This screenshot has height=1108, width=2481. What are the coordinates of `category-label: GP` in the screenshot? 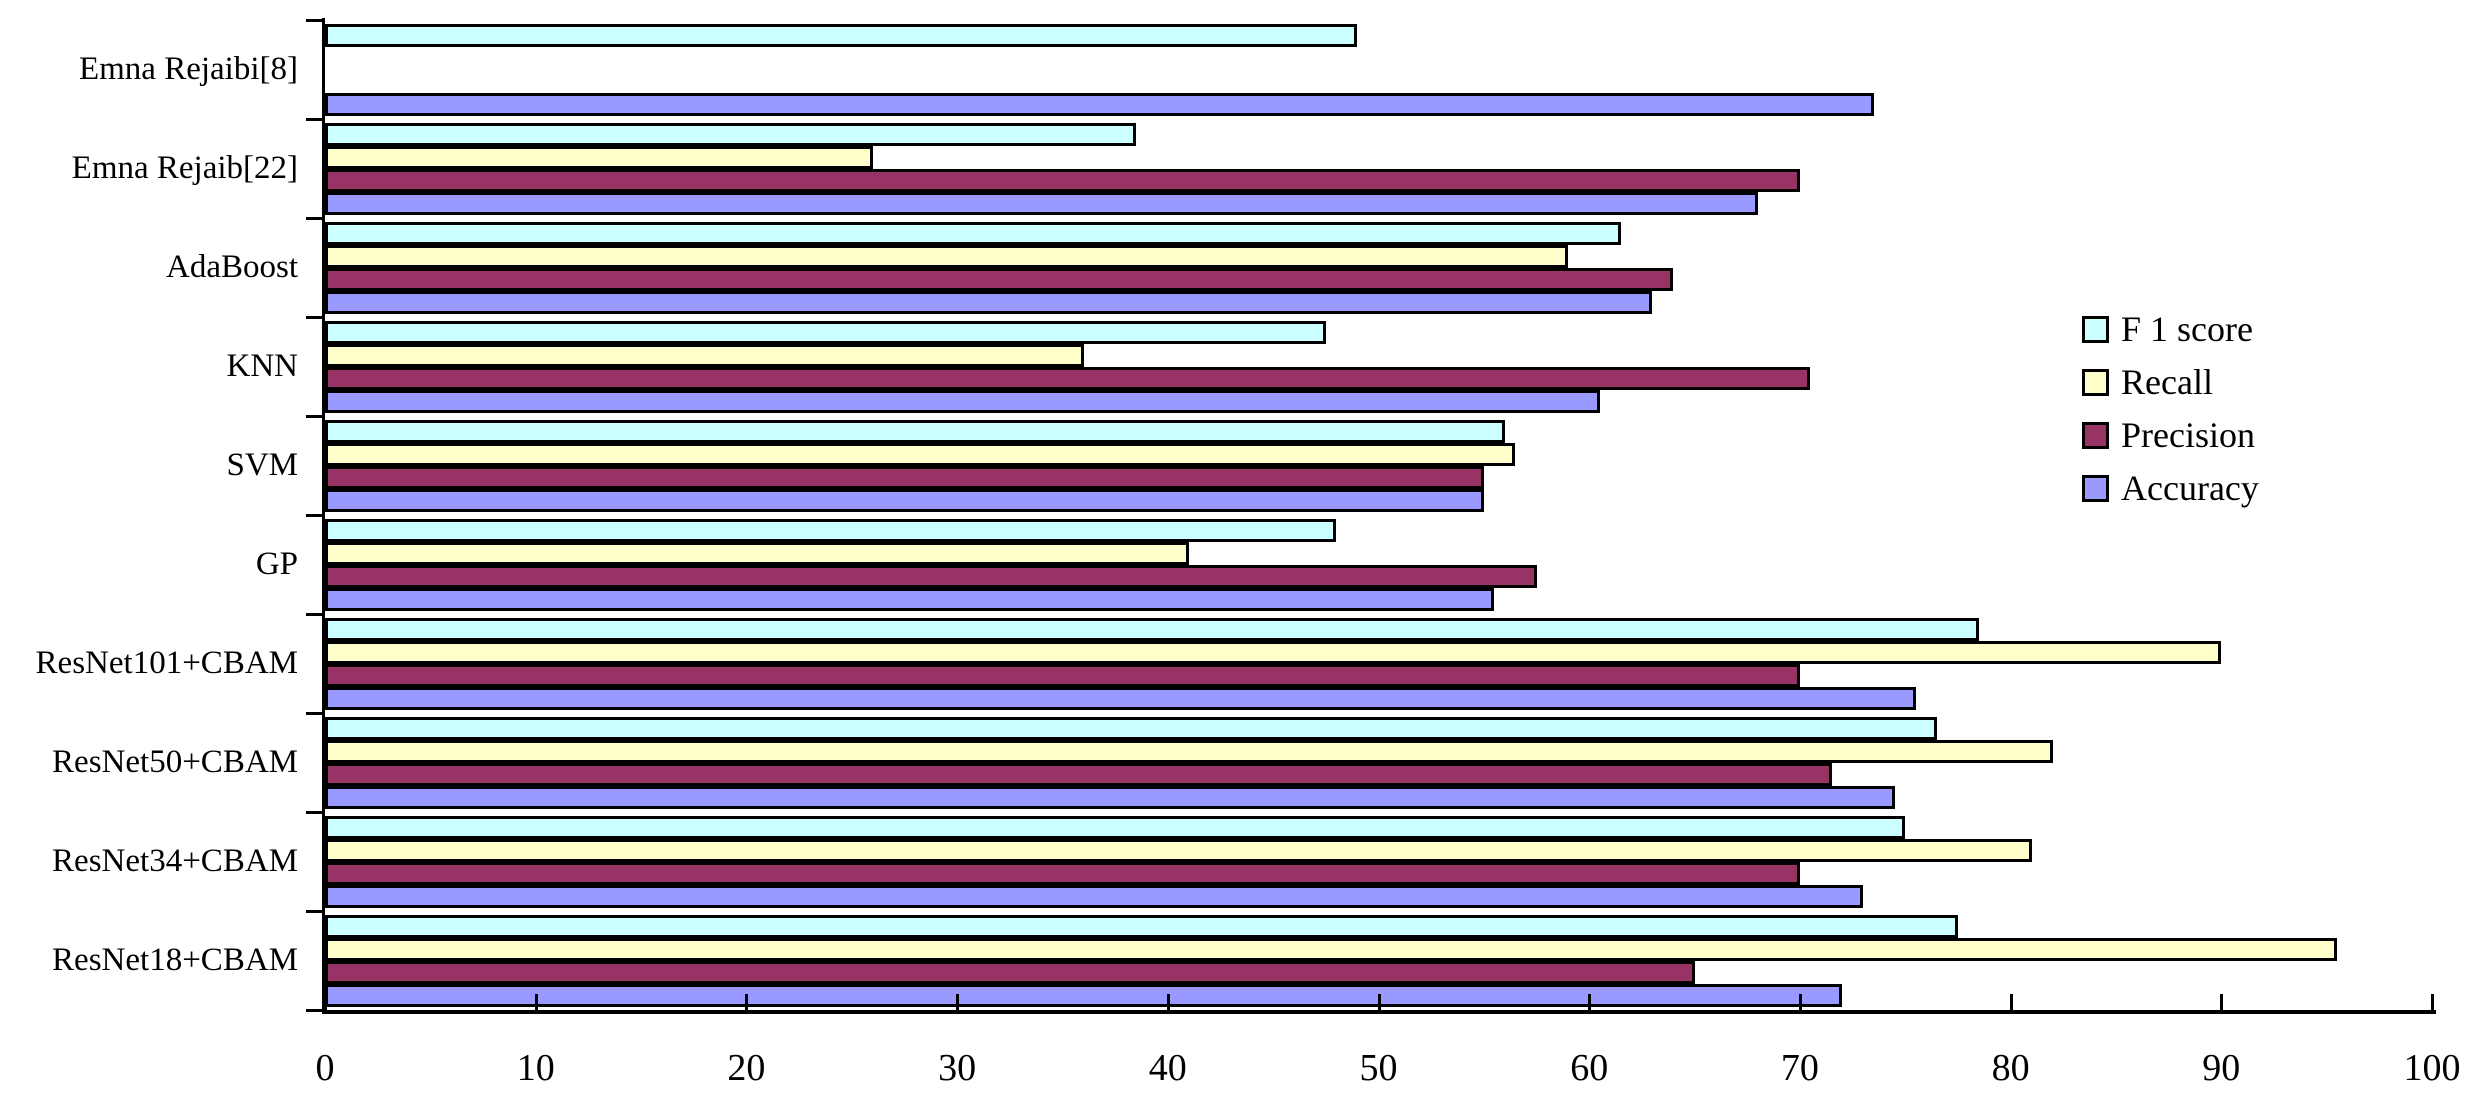 It's located at (276, 564).